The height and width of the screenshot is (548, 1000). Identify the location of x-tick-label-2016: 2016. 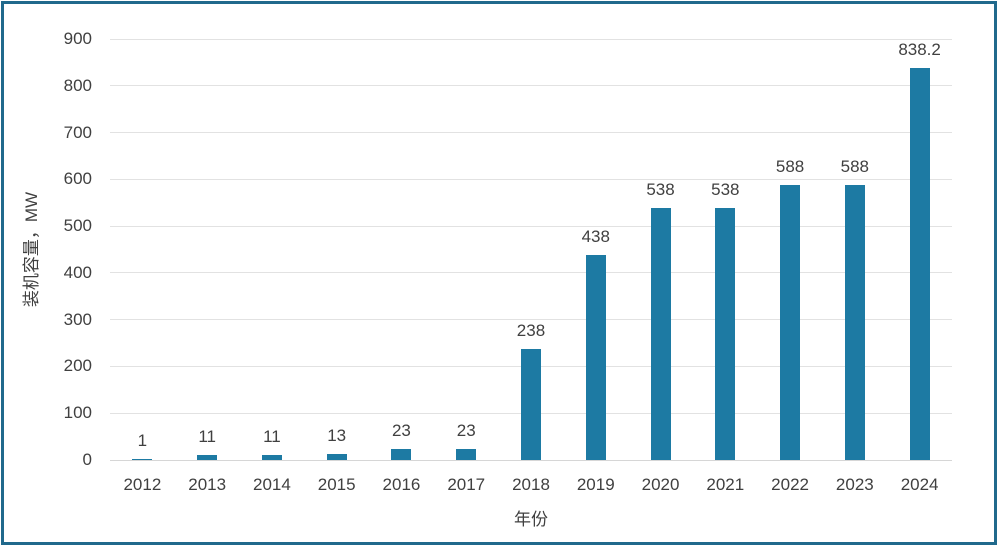
(401, 484).